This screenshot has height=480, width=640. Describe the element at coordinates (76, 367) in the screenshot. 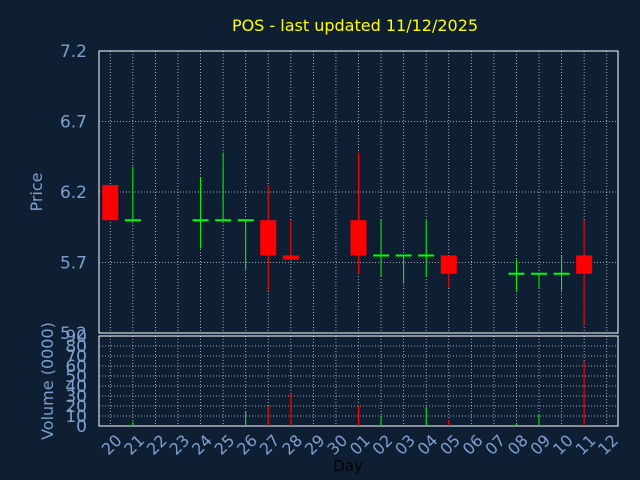

I see `volume-tick-label: 60` at that location.